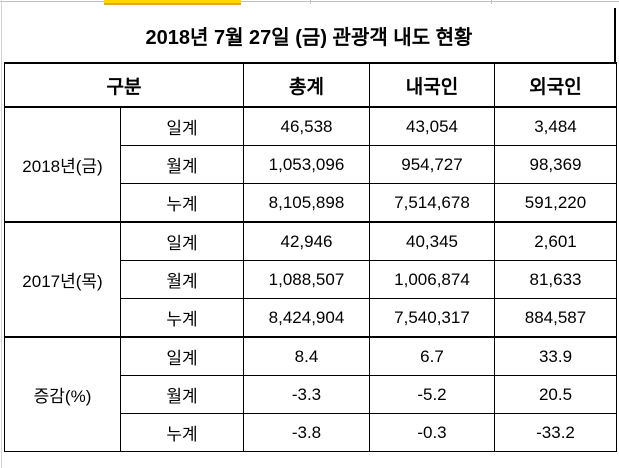 Image resolution: width=619 pixels, height=468 pixels. What do you see at coordinates (555, 203) in the screenshot?
I see `cell-foreign: 591,220` at bounding box center [555, 203].